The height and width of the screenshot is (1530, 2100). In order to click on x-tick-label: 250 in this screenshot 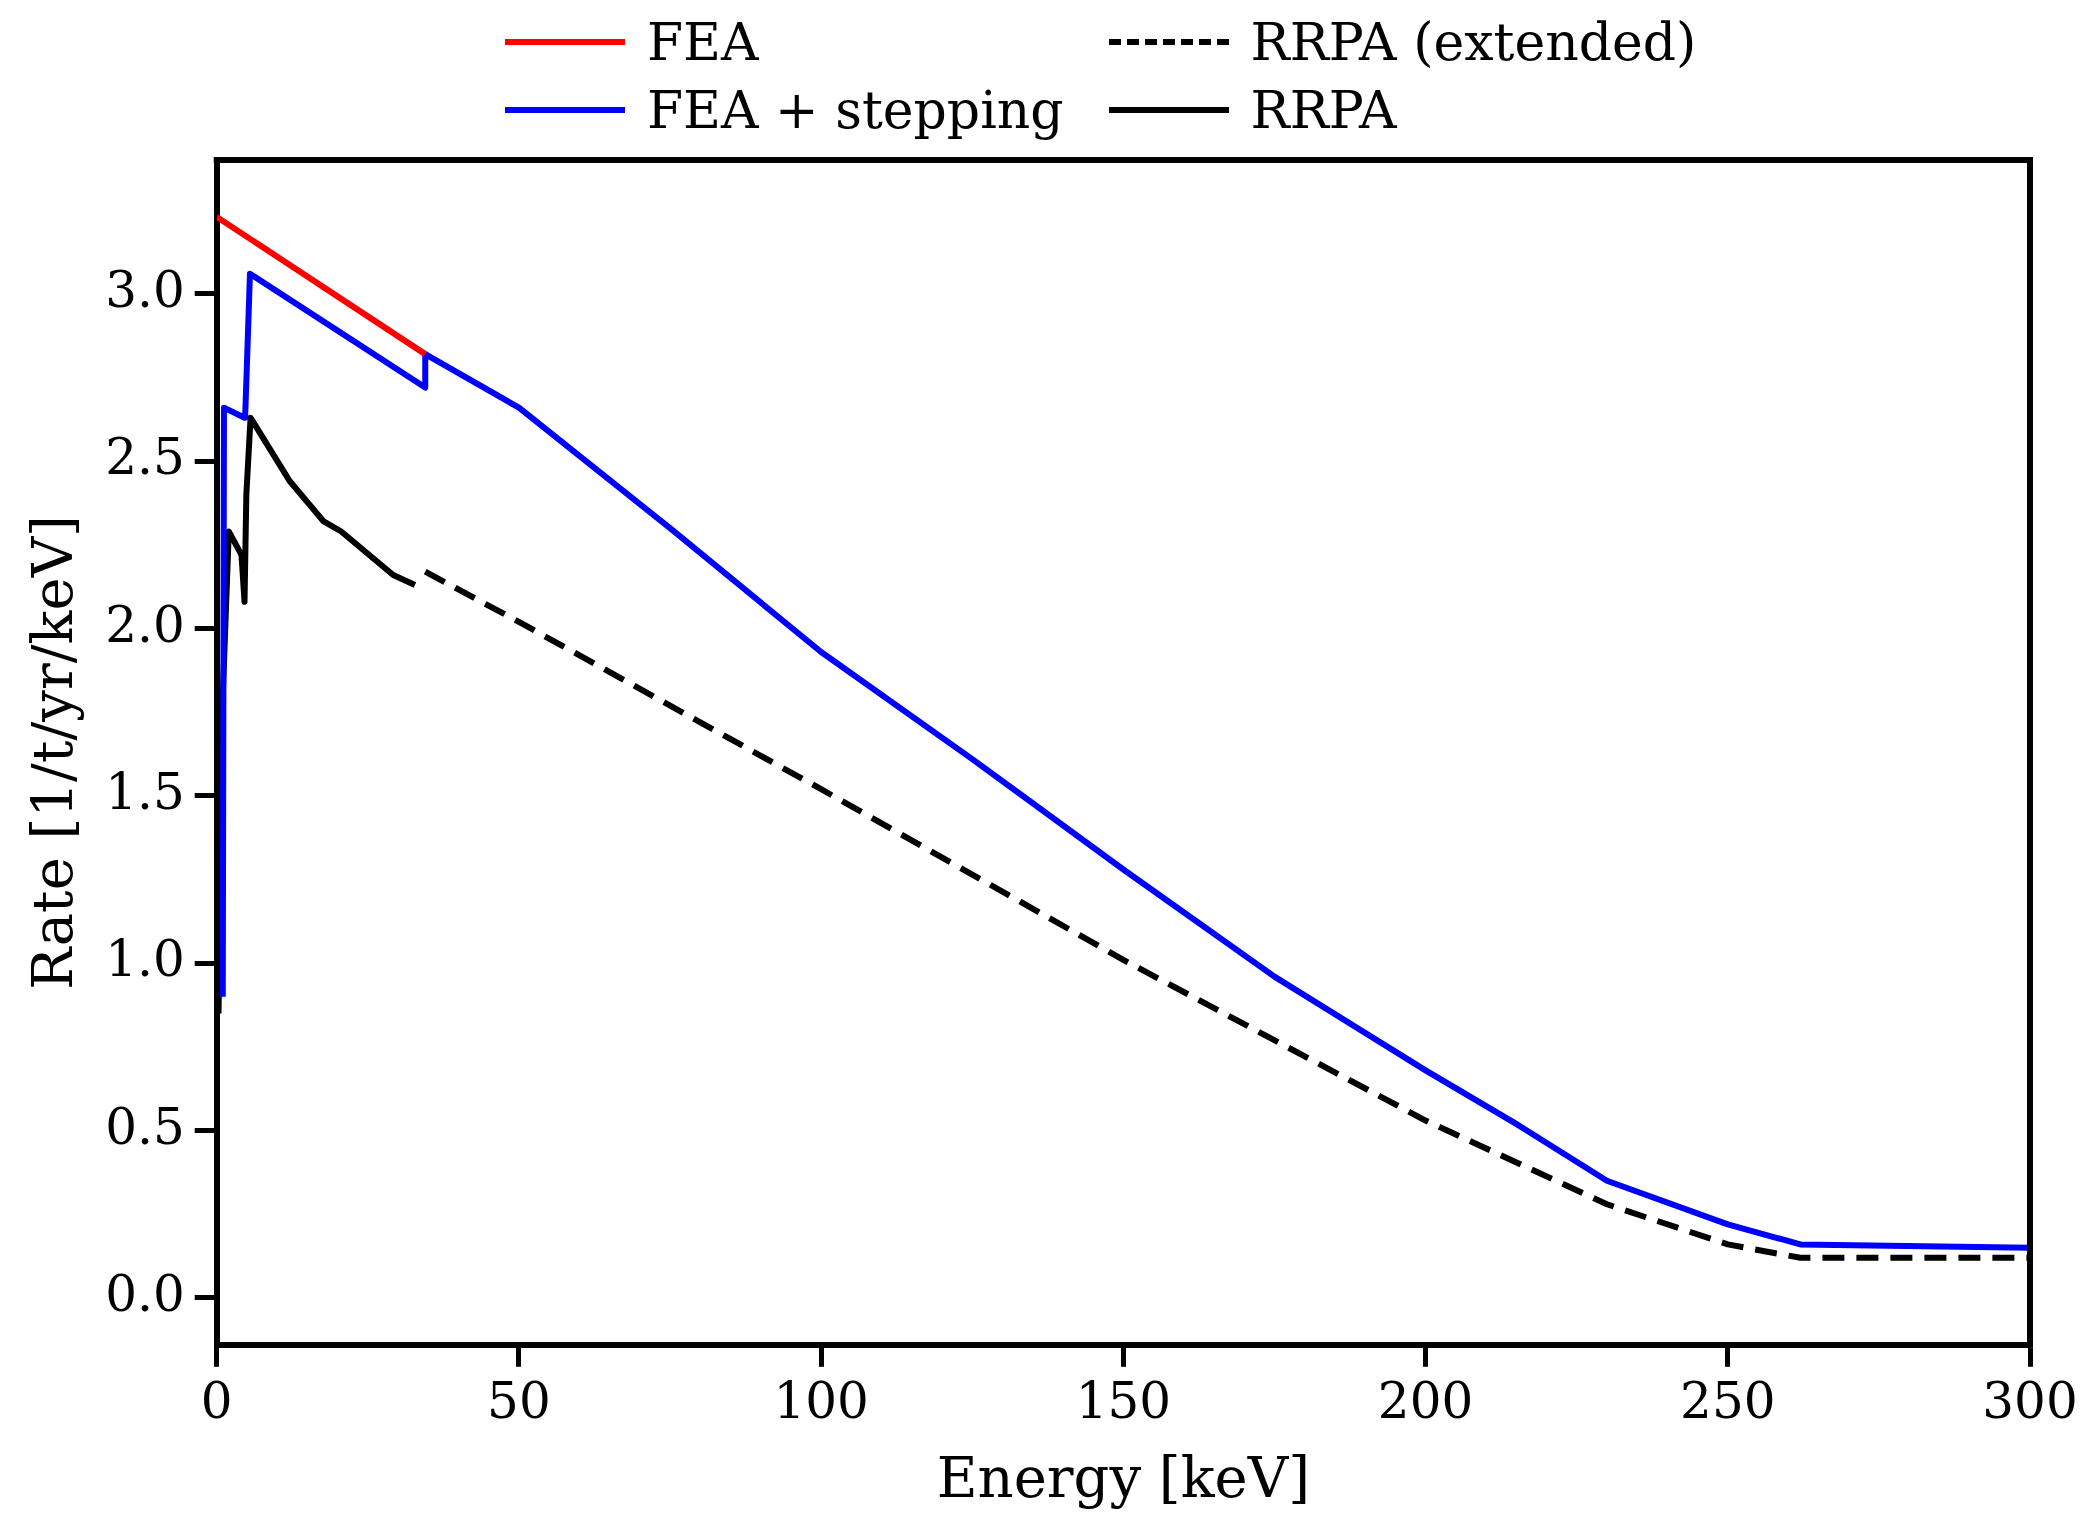, I will do `click(1728, 1400)`.